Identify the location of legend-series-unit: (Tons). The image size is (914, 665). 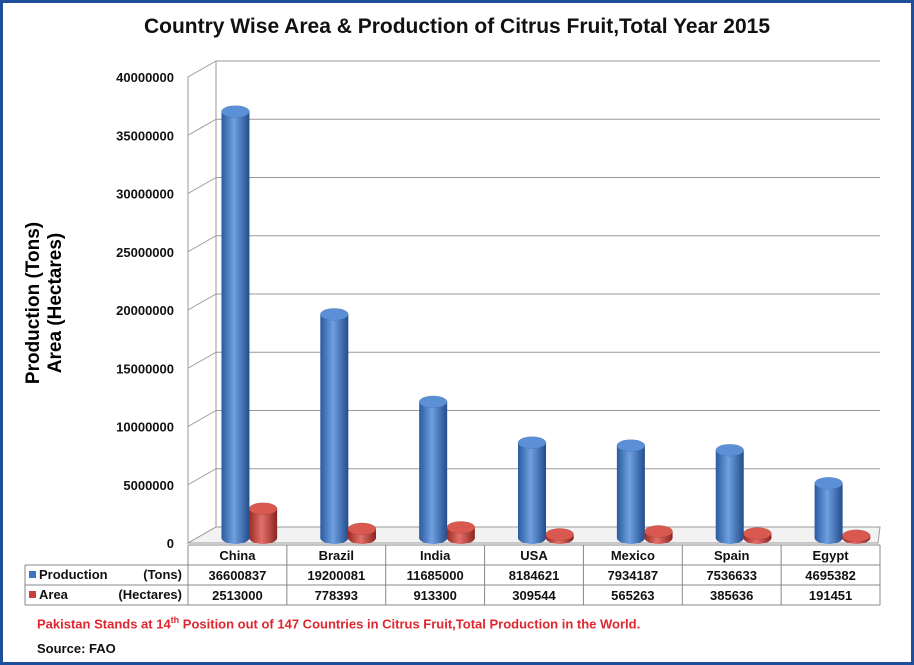
(162, 574).